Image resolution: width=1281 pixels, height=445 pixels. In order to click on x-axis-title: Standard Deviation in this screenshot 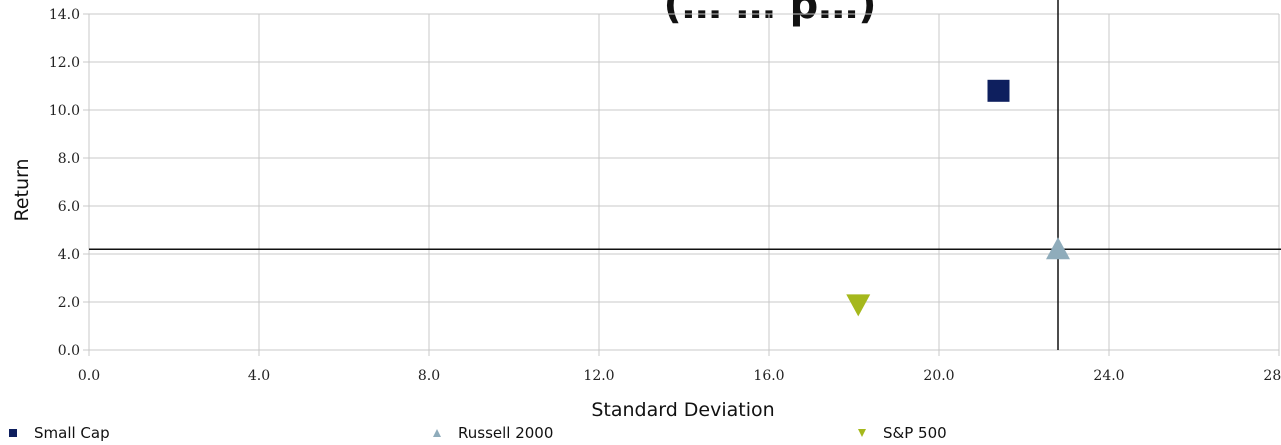, I will do `click(682, 410)`.